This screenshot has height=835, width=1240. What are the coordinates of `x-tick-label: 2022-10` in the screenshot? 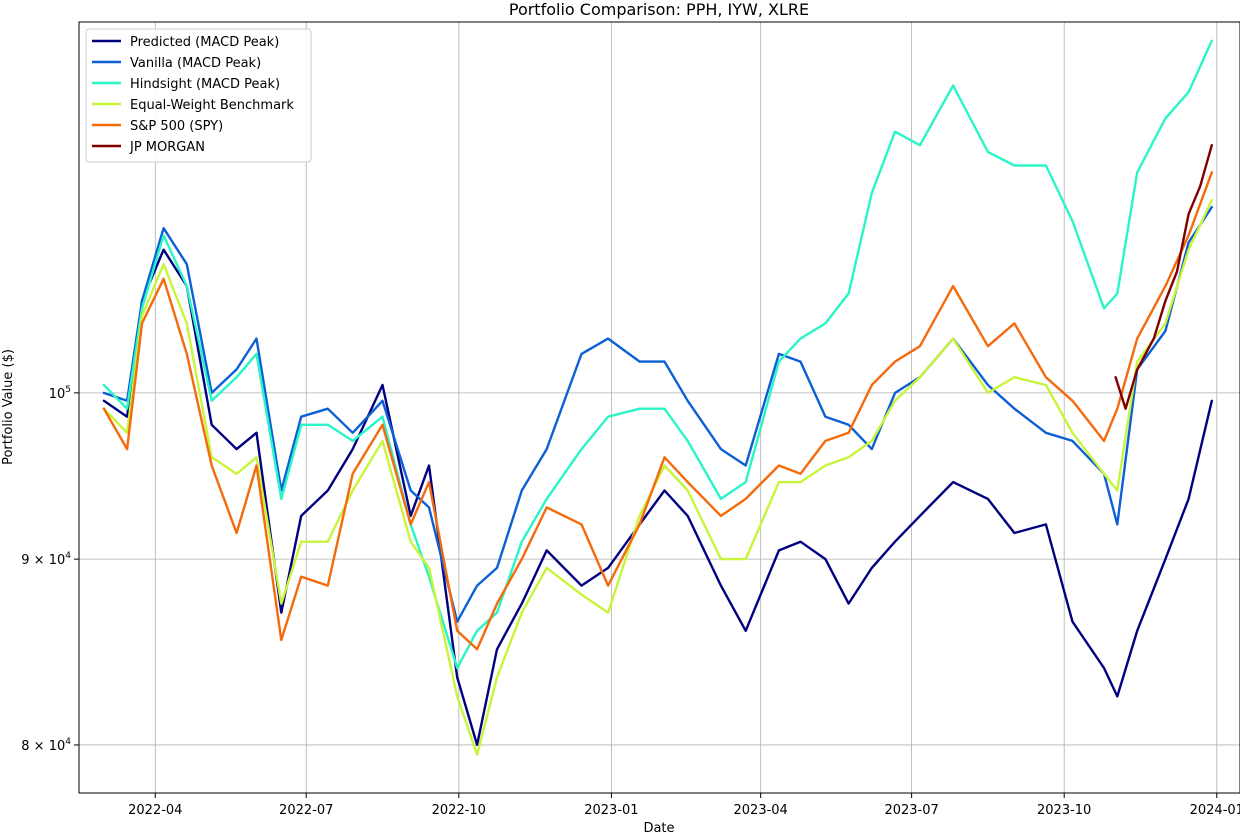 It's located at (459, 810).